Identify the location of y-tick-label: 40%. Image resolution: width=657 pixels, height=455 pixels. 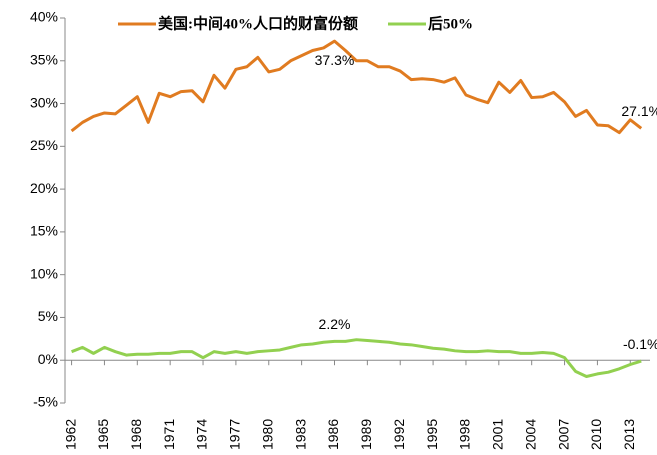
(44, 17).